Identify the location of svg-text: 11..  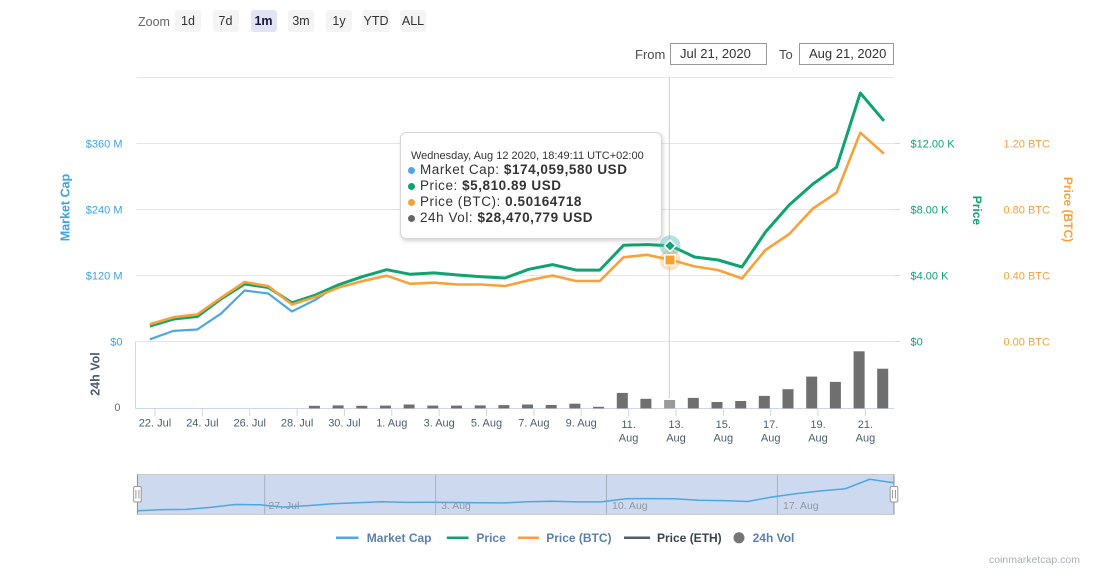
(628, 425).